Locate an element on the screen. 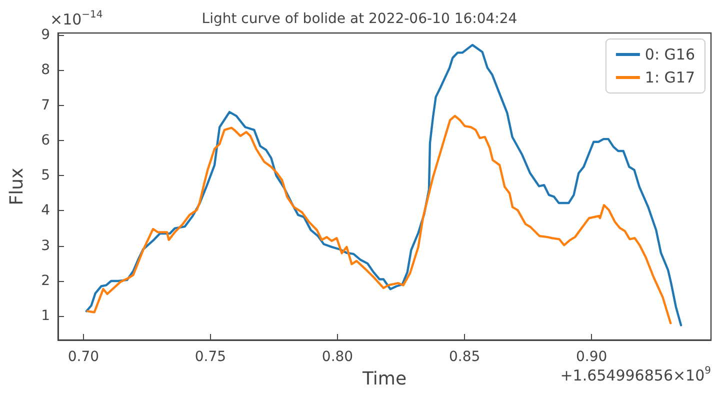 The width and height of the screenshot is (719, 398). y-tick-label: 2 is located at coordinates (45, 280).